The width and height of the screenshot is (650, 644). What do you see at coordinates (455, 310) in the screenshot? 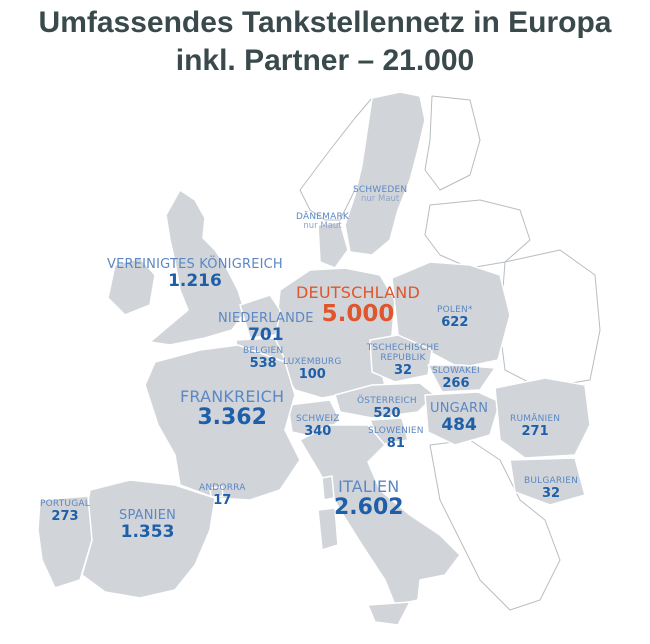
I see `country-name-poland: POLEN*` at bounding box center [455, 310].